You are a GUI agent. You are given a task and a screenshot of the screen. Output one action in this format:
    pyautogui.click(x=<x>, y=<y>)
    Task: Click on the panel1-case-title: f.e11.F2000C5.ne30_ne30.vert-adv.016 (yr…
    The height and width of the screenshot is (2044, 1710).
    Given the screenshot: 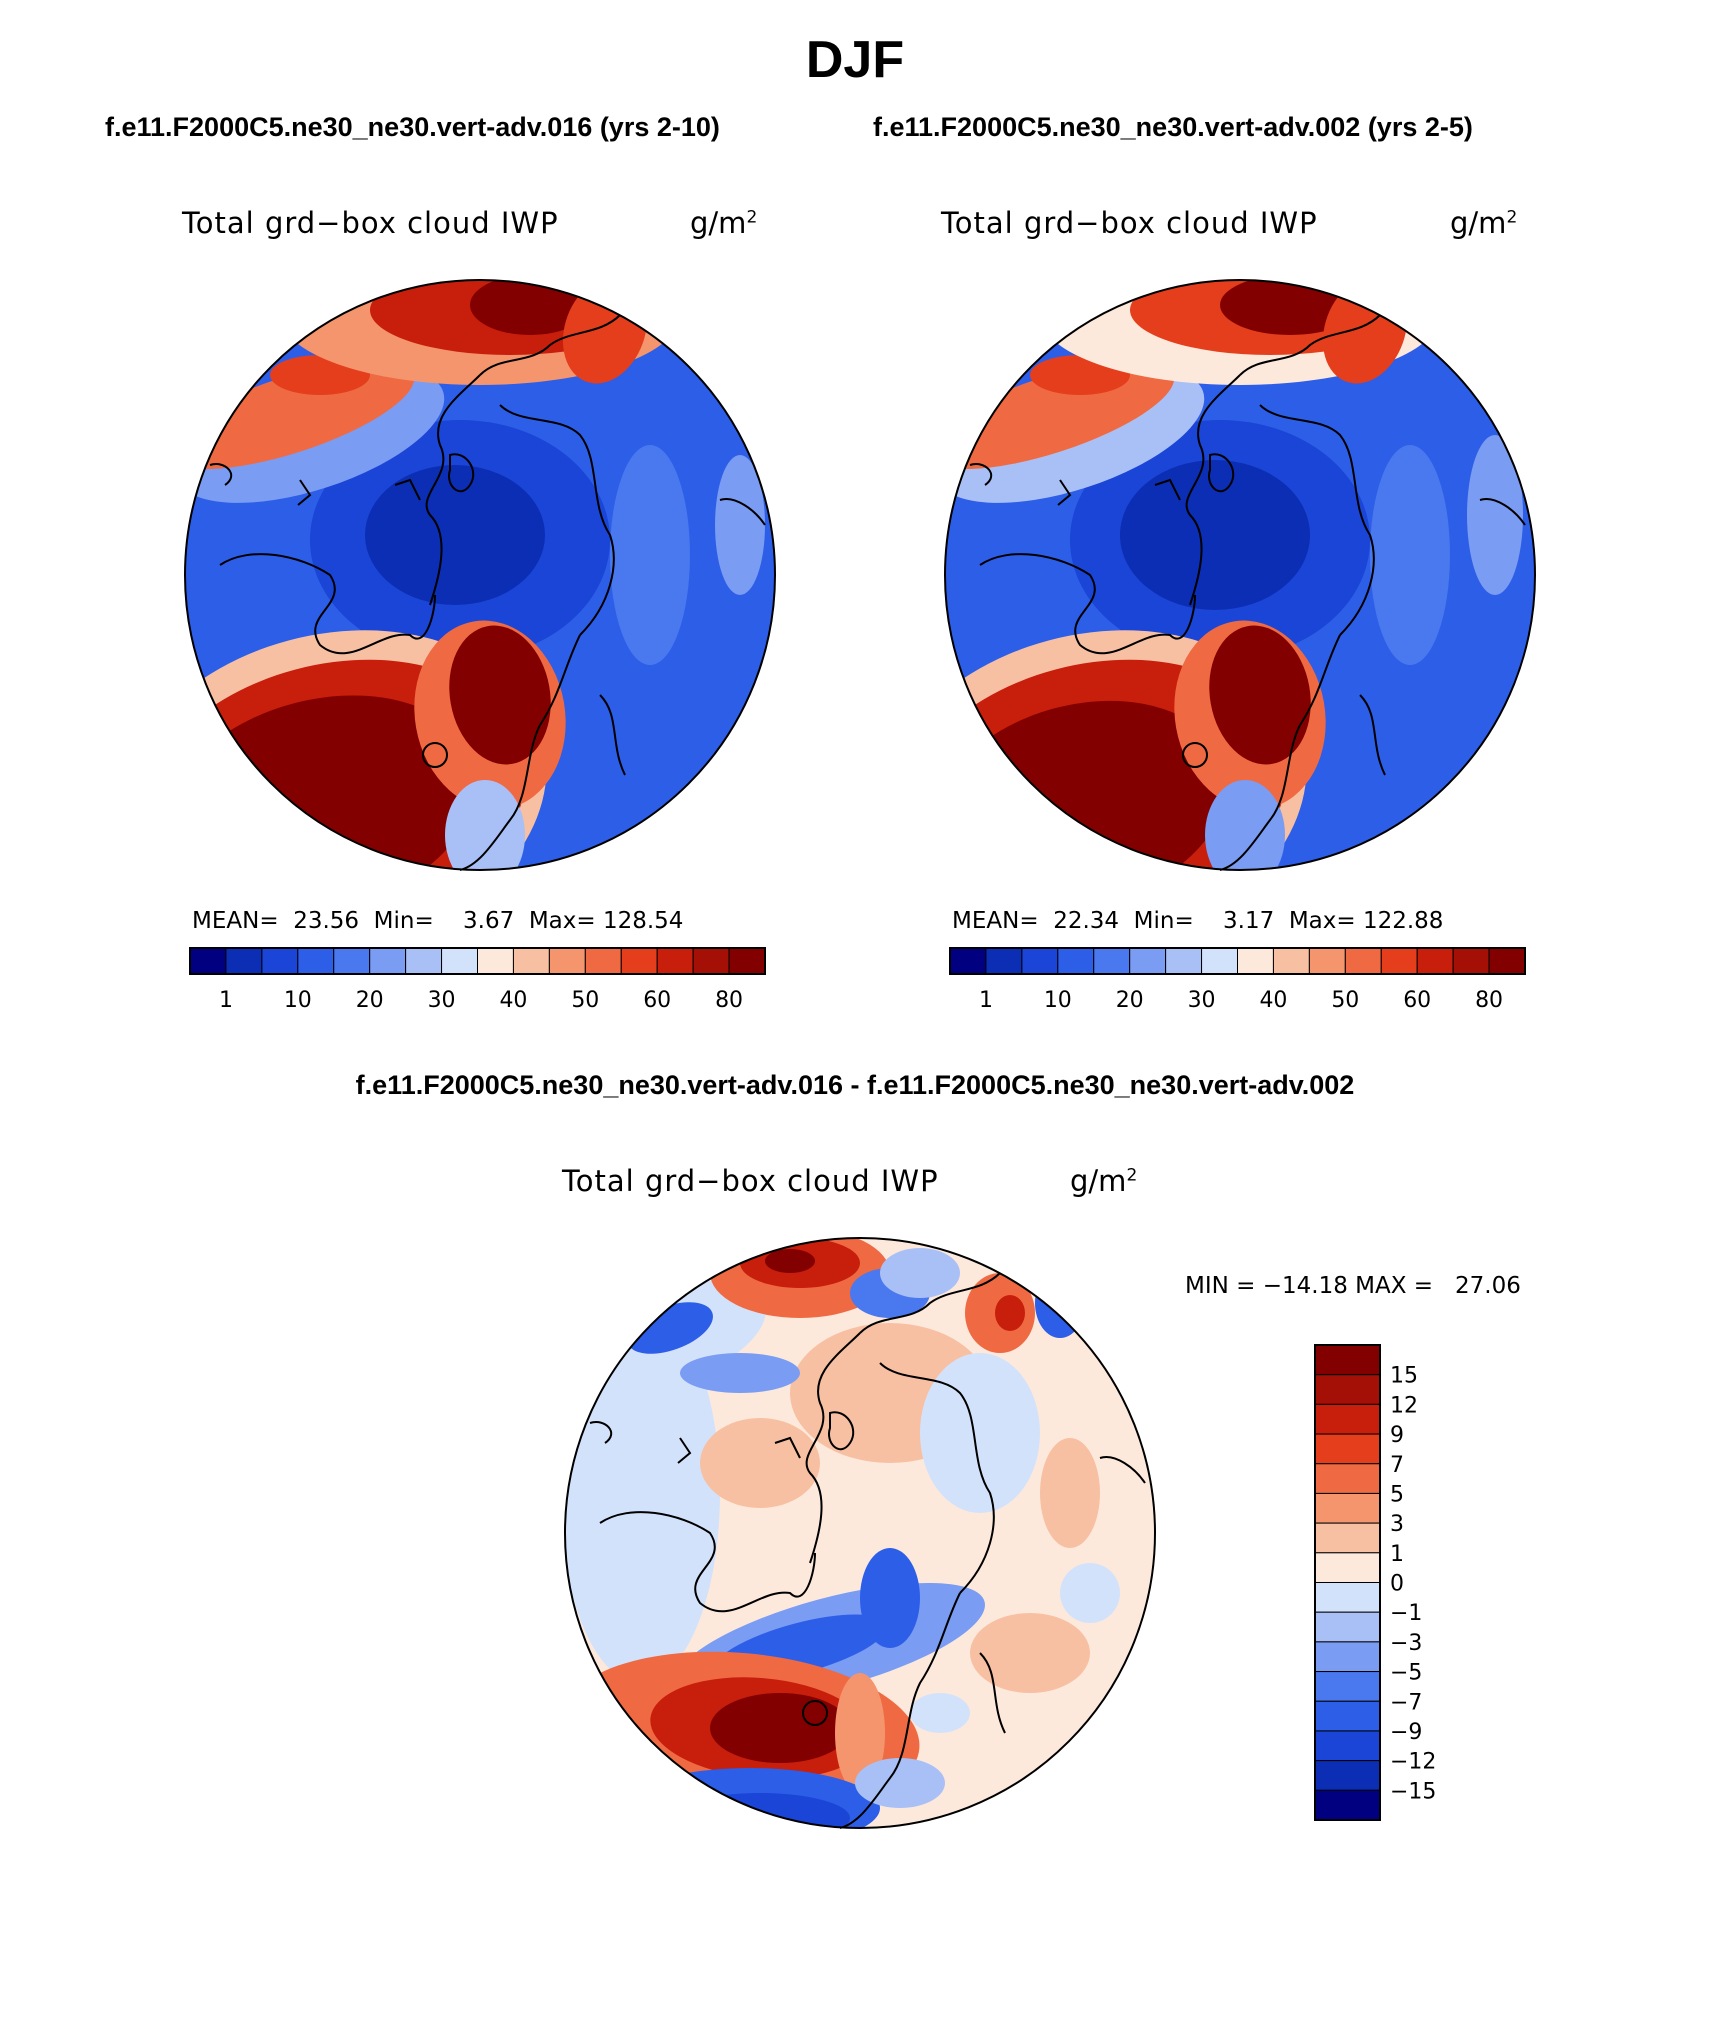 What is the action you would take?
    pyautogui.click(x=412, y=127)
    